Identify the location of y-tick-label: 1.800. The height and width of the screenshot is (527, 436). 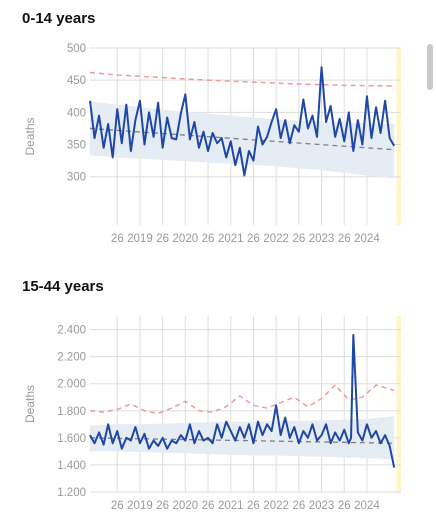
(71, 412).